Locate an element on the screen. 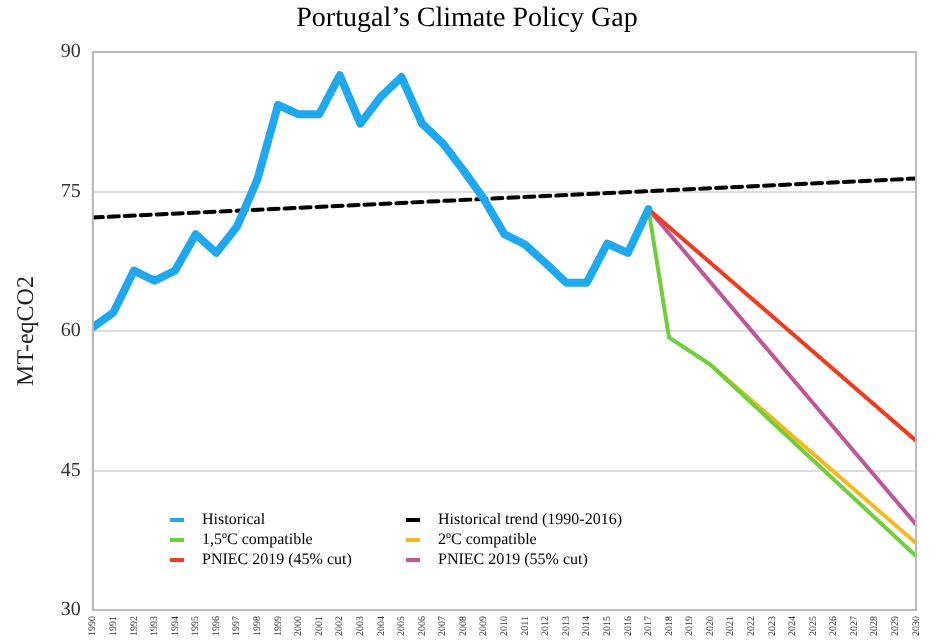 The height and width of the screenshot is (642, 934). legend-label: 1,5ºC compatible is located at coordinates (257, 539).